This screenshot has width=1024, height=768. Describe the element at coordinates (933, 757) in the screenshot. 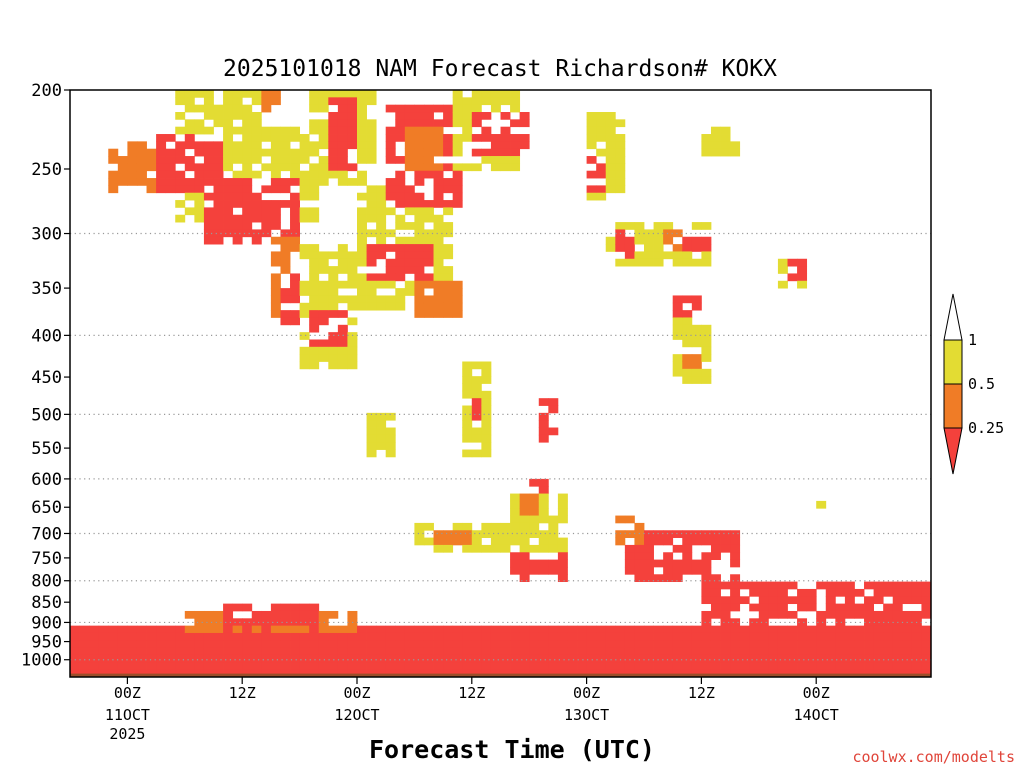

I see `credit-text: coolwx.com/modelts` at that location.